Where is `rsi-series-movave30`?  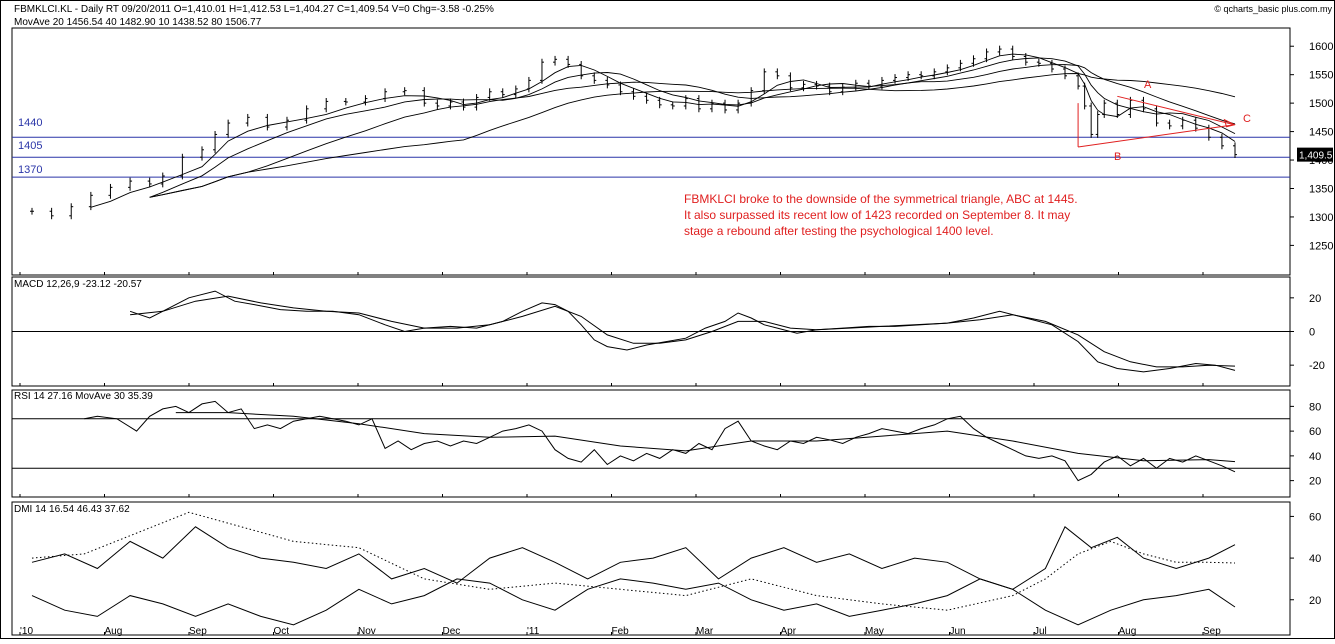
rsi-series-movave30 is located at coordinates (705, 437).